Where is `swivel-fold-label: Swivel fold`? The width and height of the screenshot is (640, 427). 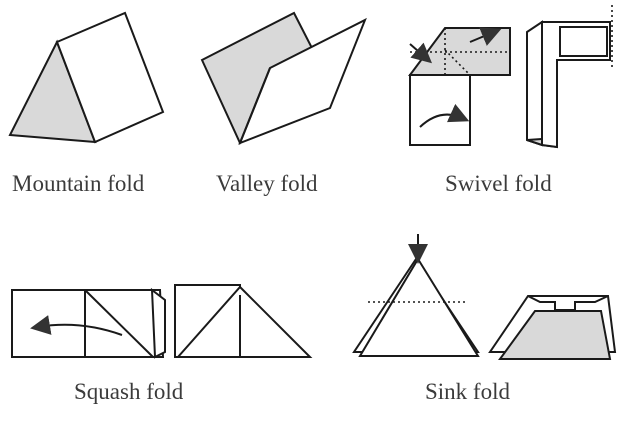 swivel-fold-label: Swivel fold is located at coordinates (498, 183).